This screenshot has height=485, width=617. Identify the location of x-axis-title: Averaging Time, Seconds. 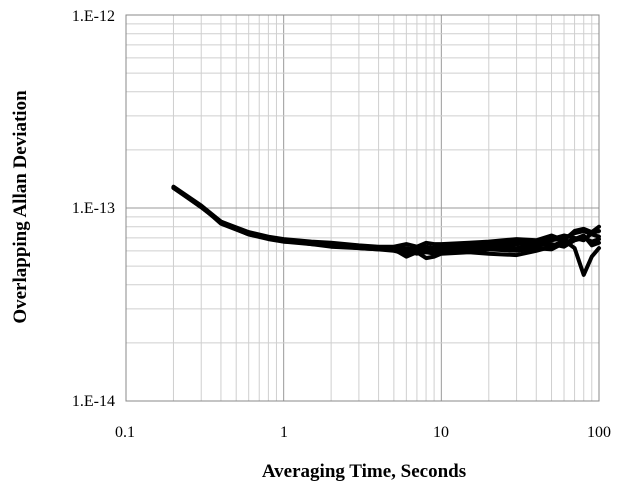
(364, 471).